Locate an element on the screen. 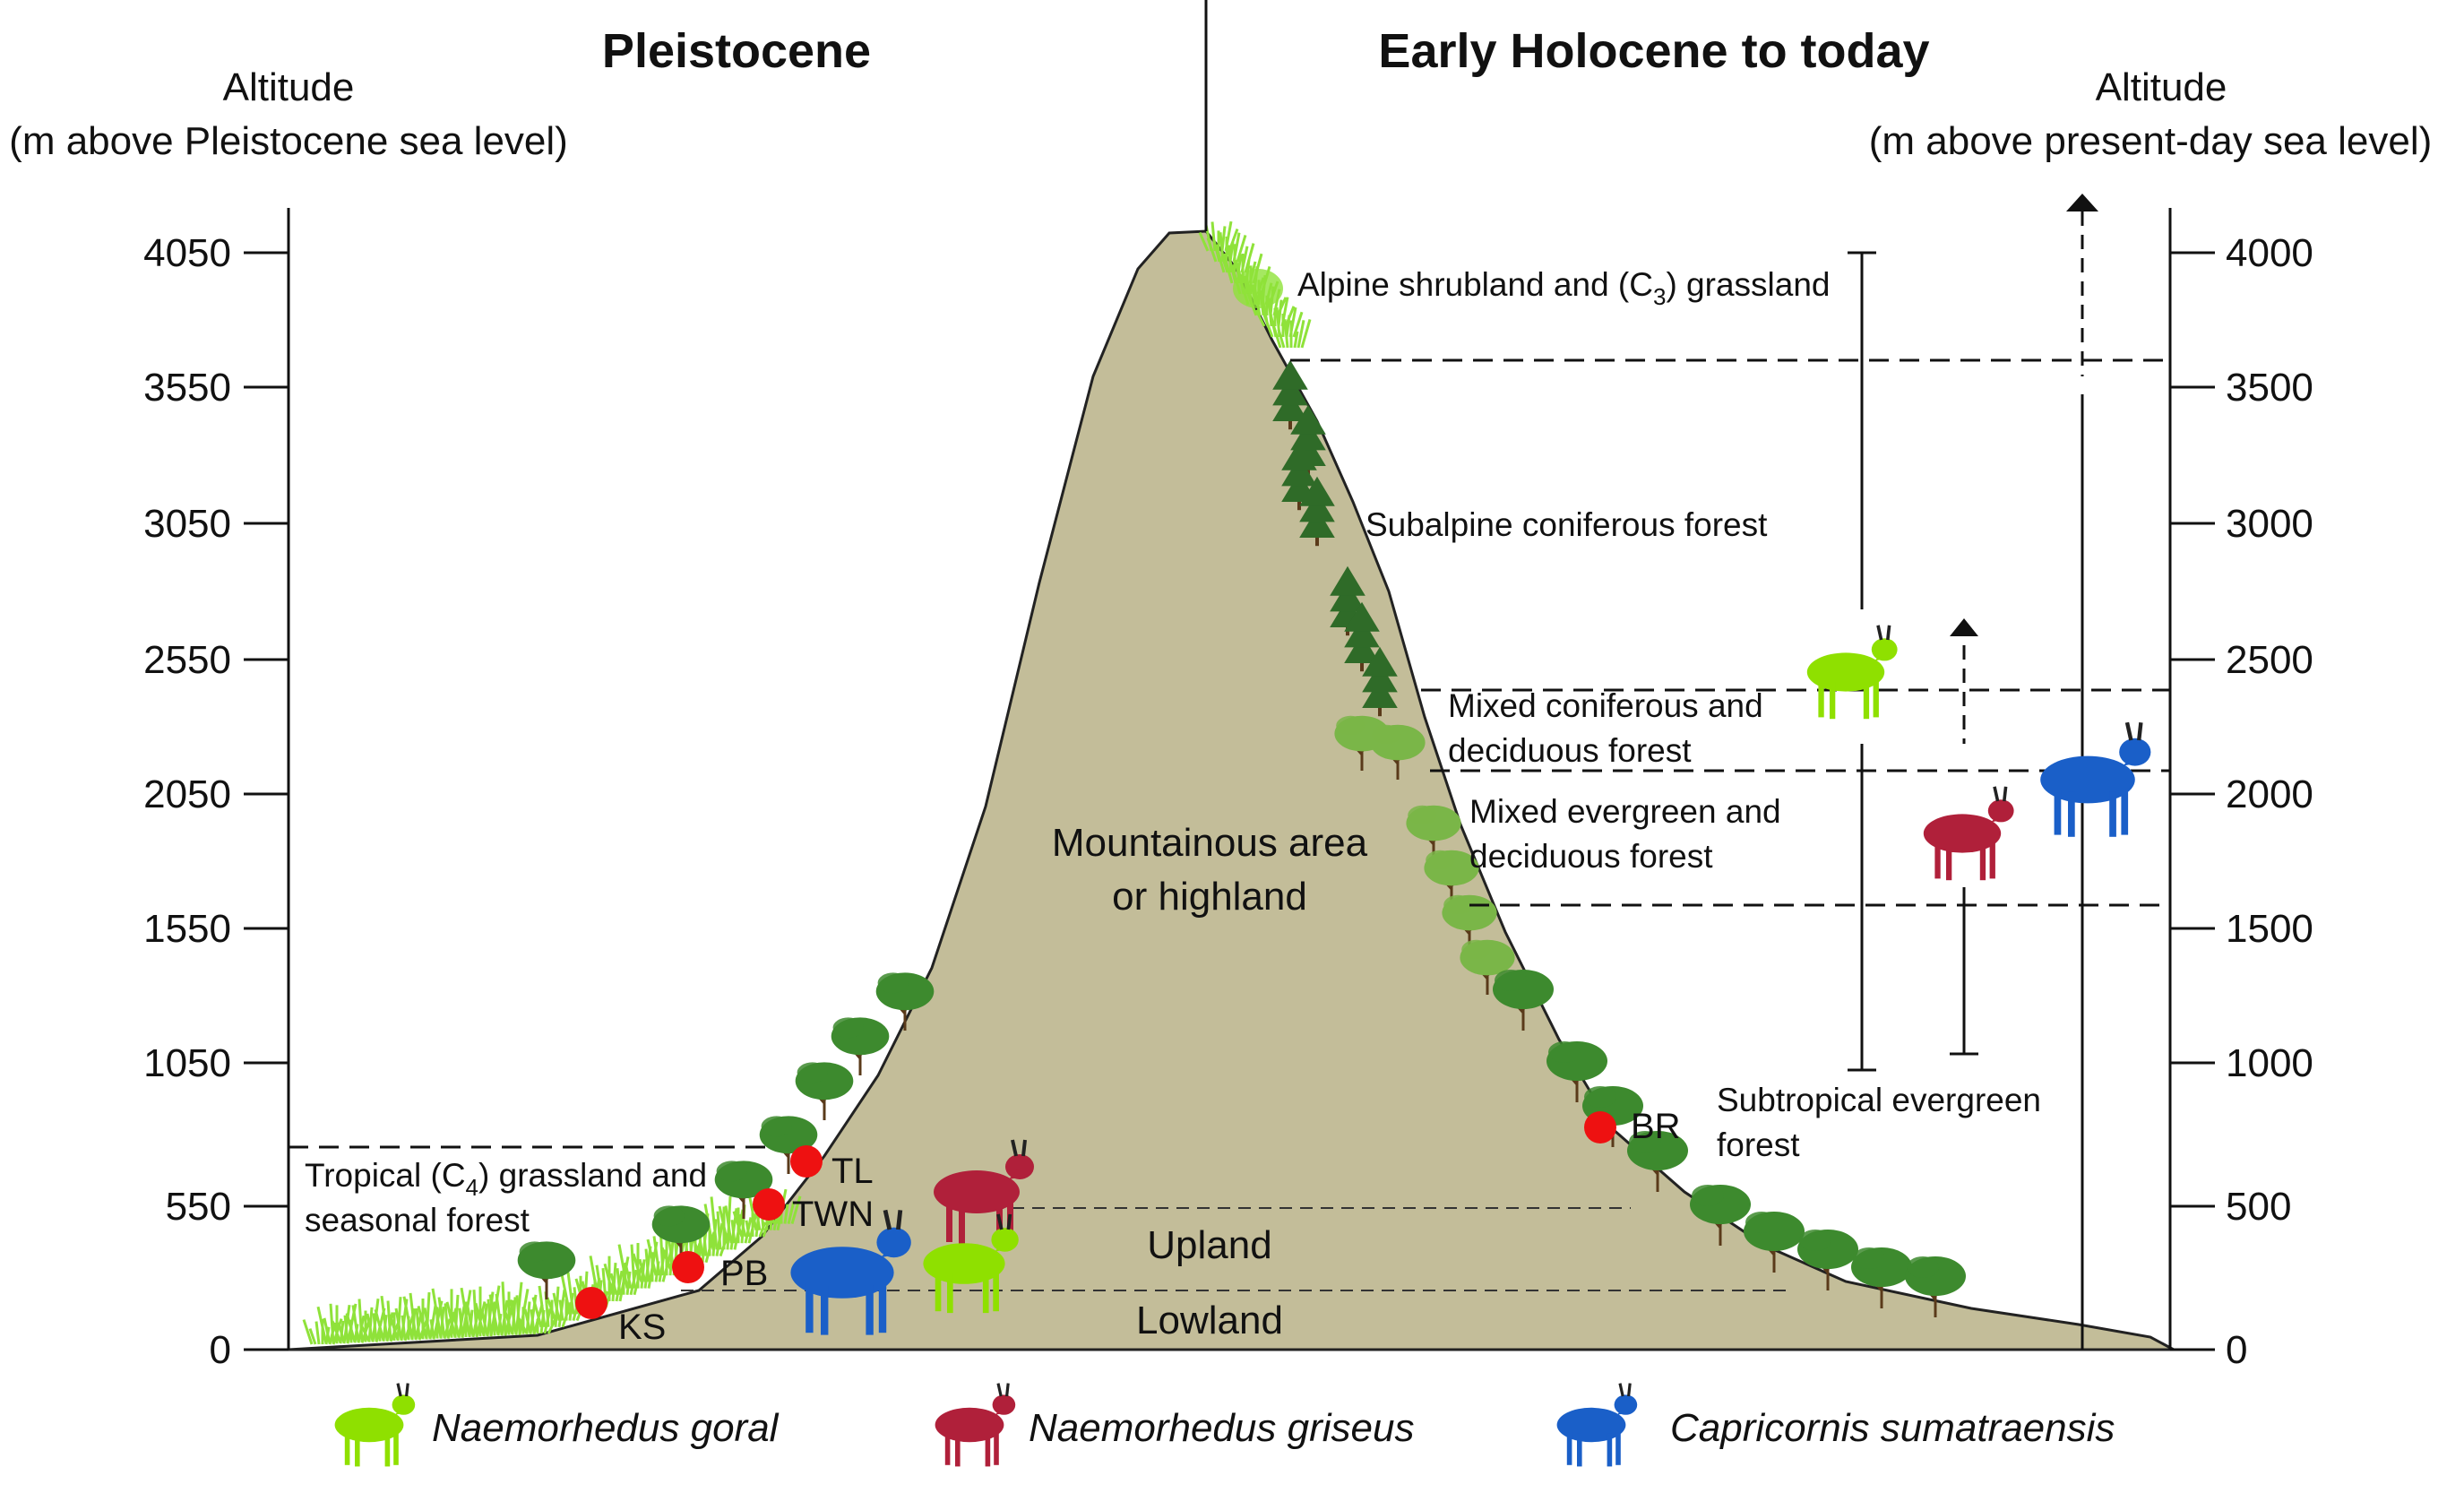 This screenshot has width=2464, height=1493. left-tick-label: 0 is located at coordinates (220, 1350).